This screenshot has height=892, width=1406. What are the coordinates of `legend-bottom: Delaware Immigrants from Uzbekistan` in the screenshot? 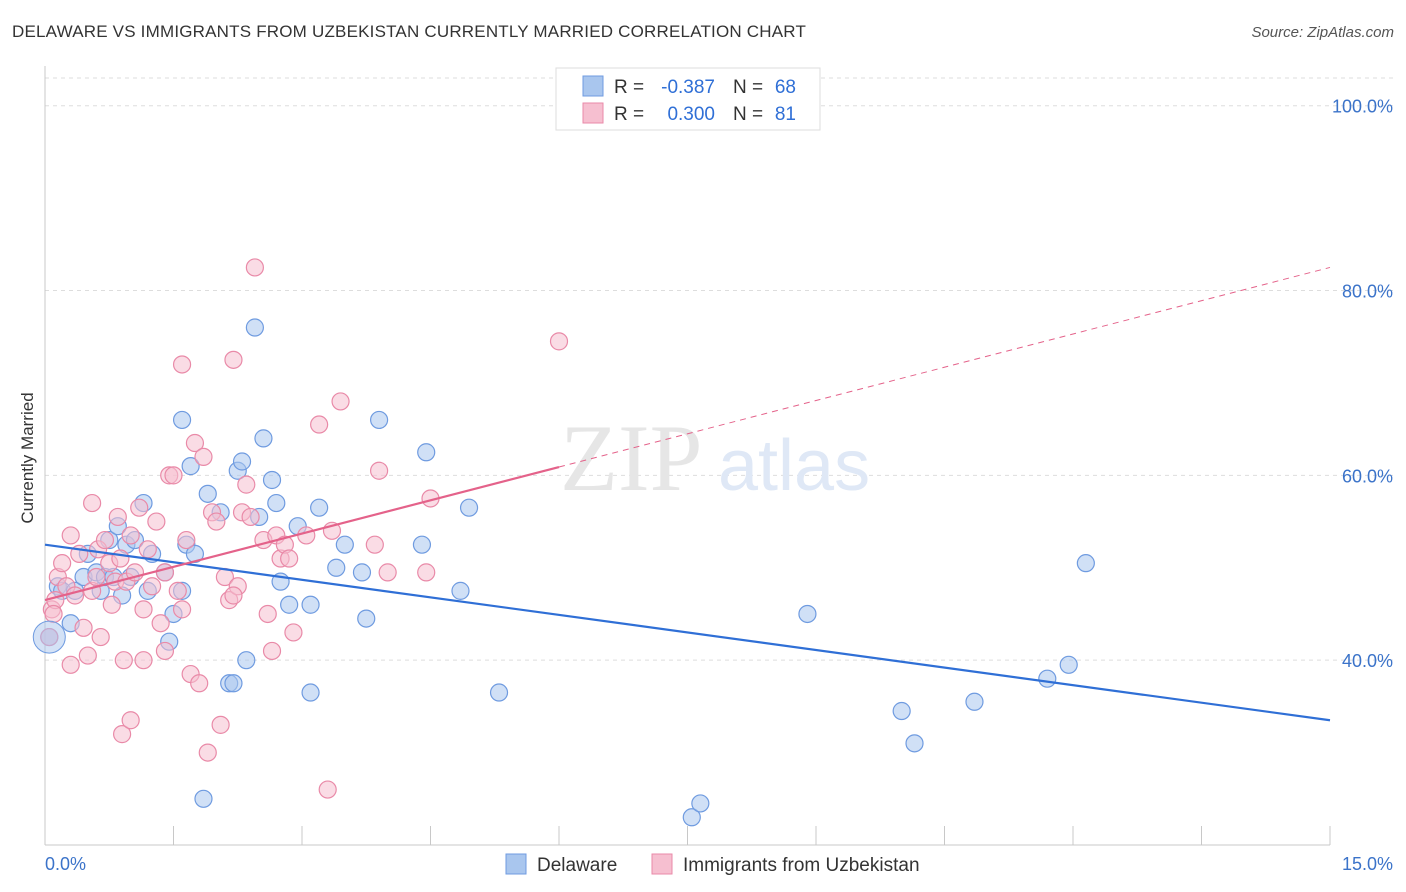 It's located at (712, 864).